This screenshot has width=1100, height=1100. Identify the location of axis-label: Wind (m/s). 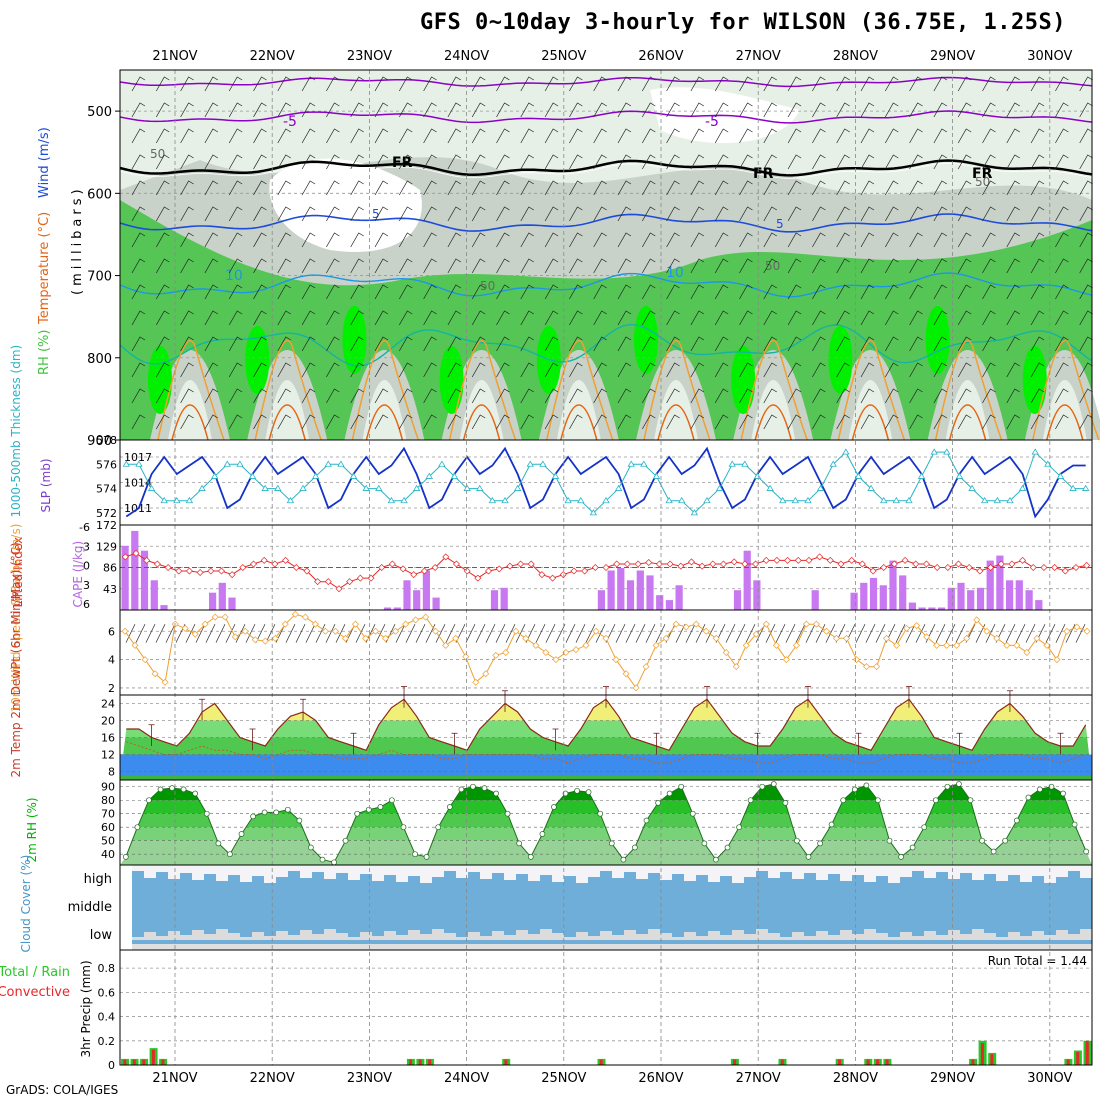
(44, 162).